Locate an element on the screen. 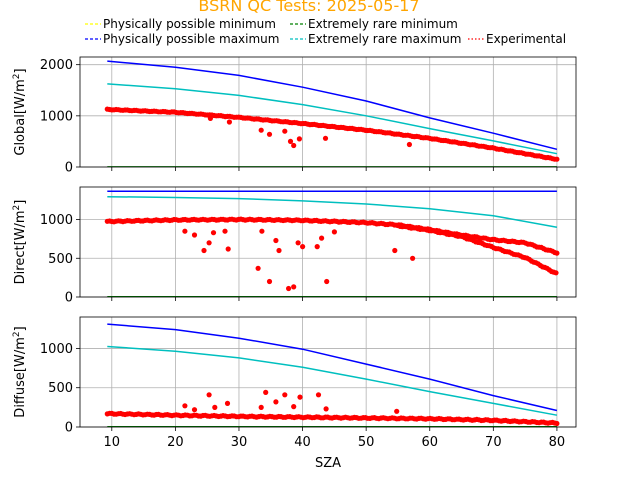  legend-entry: Extremely rare minimum is located at coordinates (374, 24).